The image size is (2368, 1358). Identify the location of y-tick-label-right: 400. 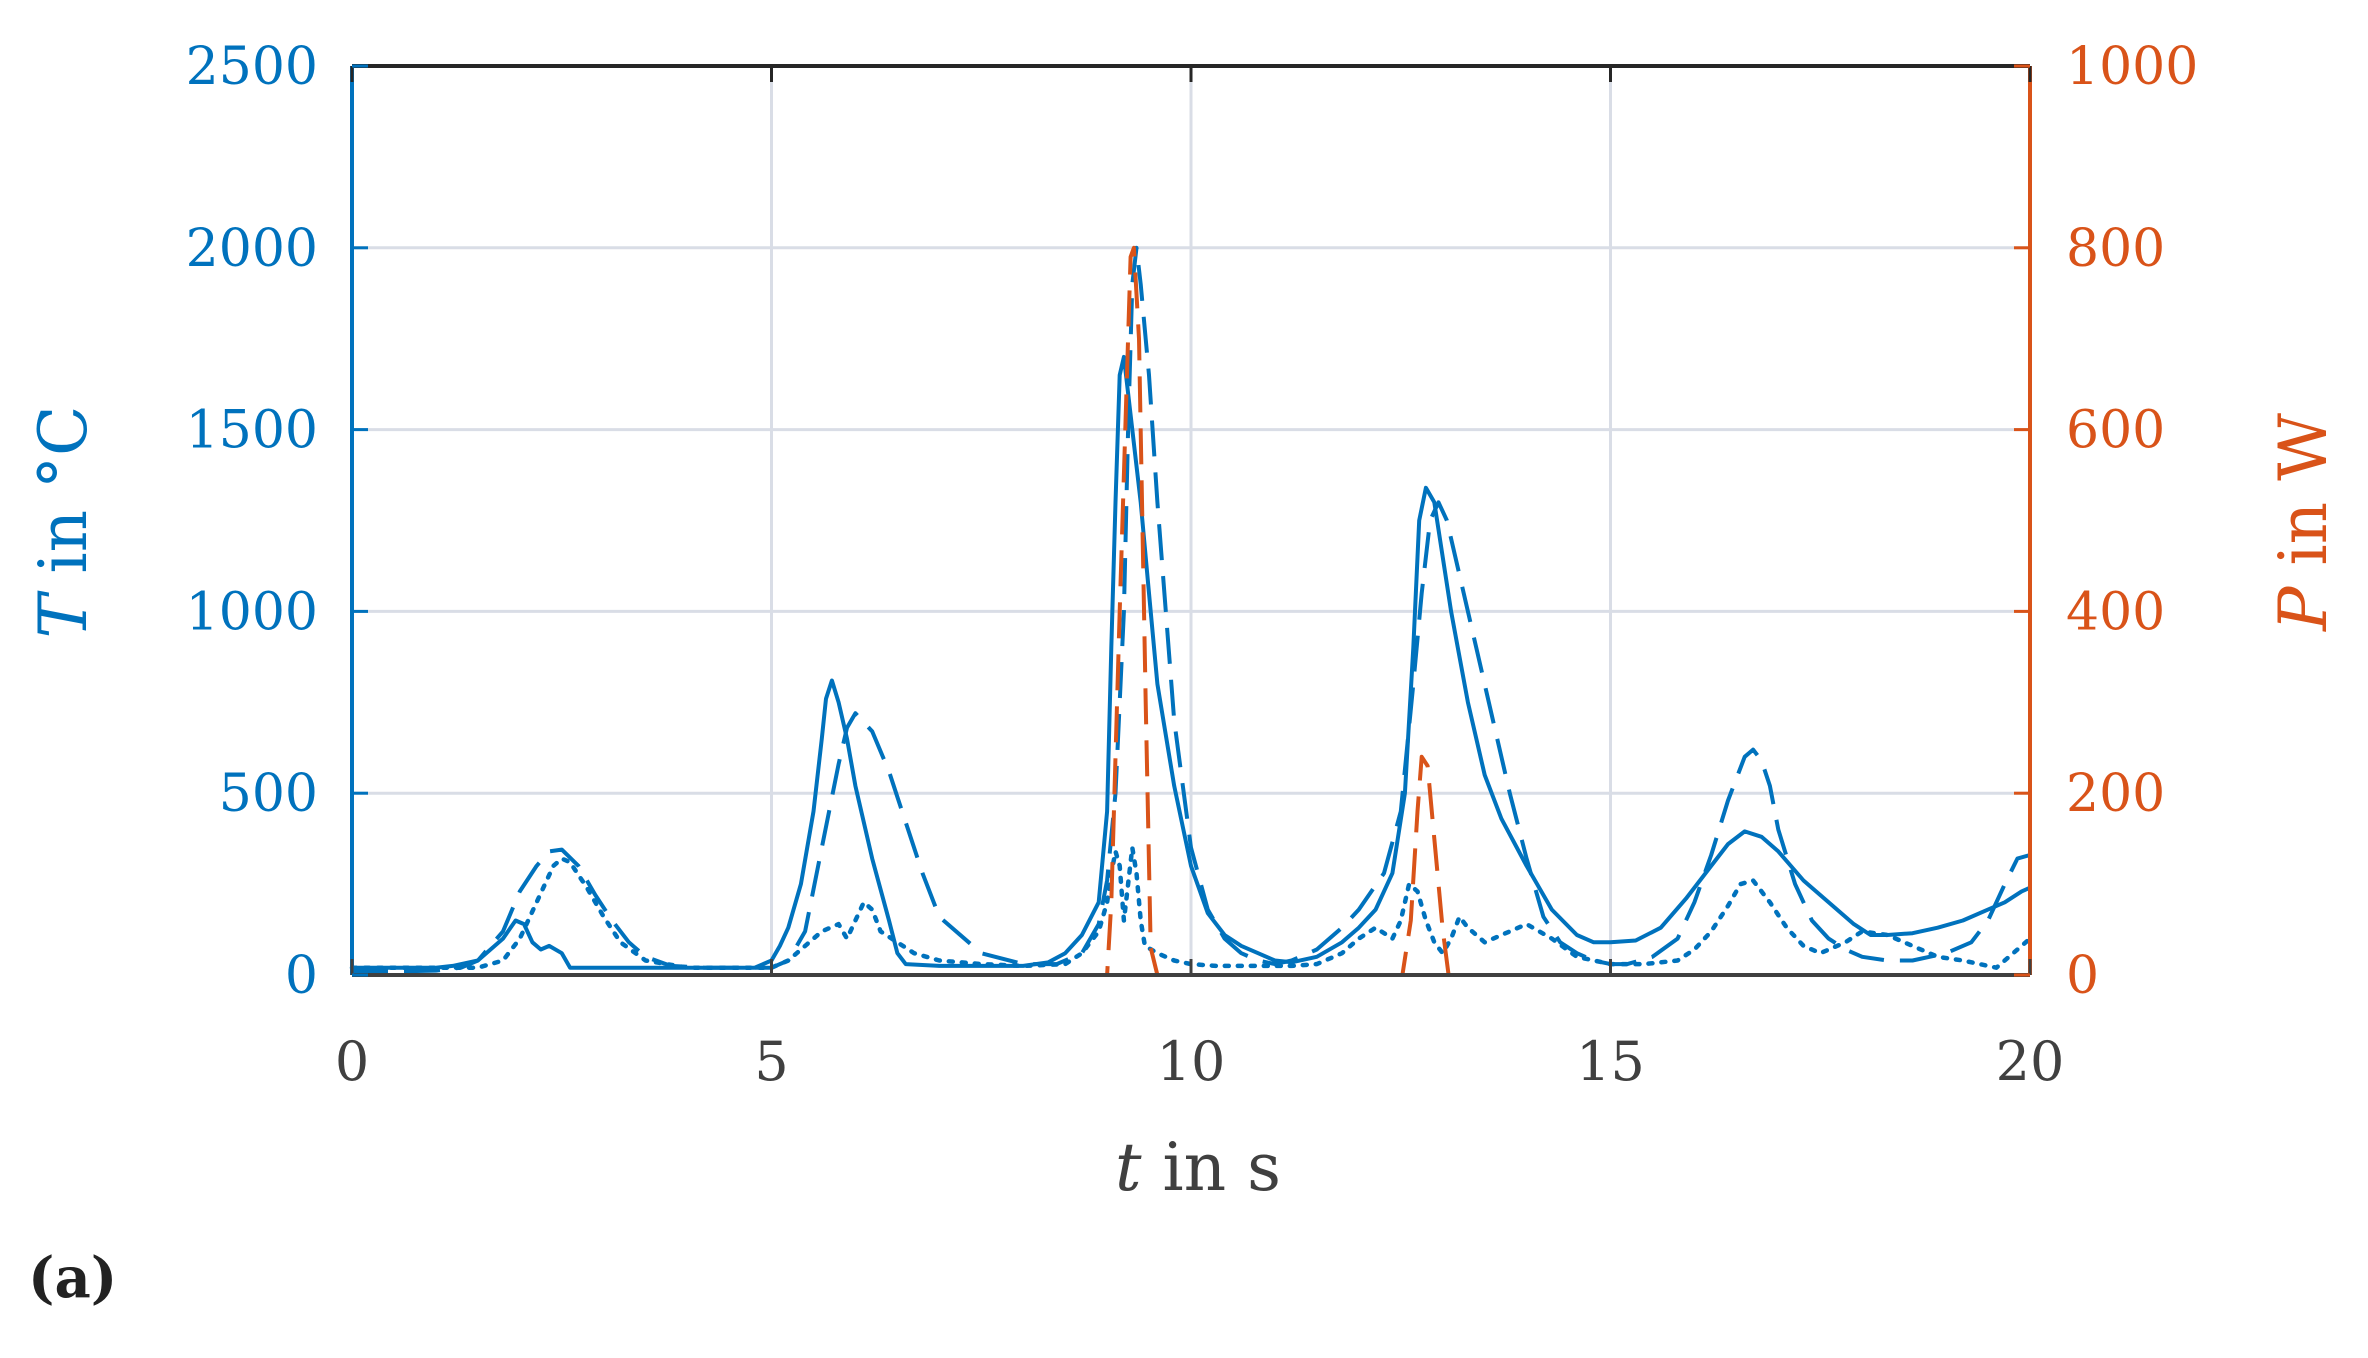
(2115, 612).